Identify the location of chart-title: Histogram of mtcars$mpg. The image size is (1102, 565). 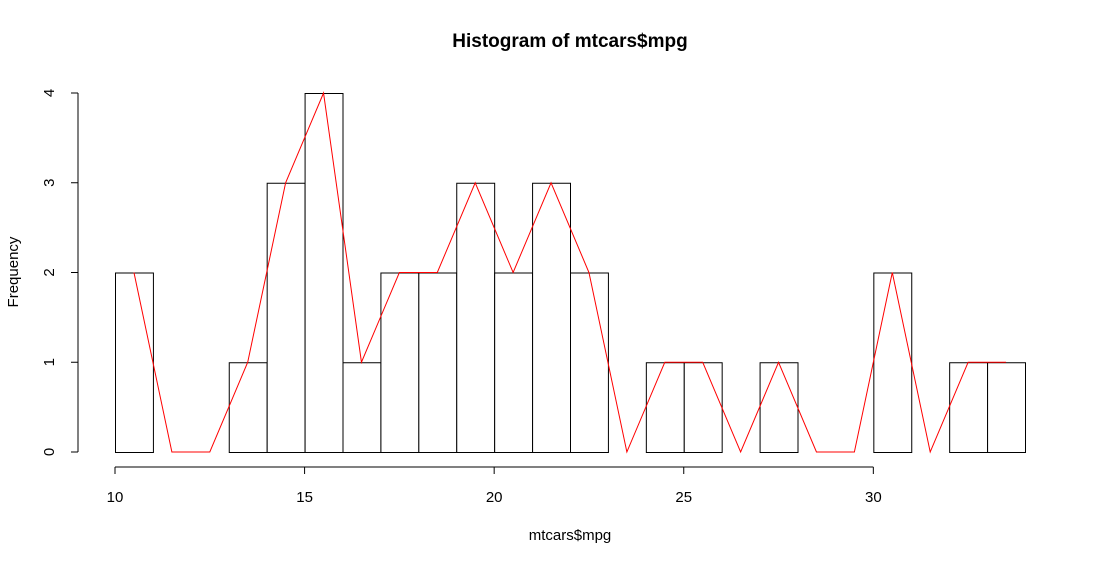
(569, 41).